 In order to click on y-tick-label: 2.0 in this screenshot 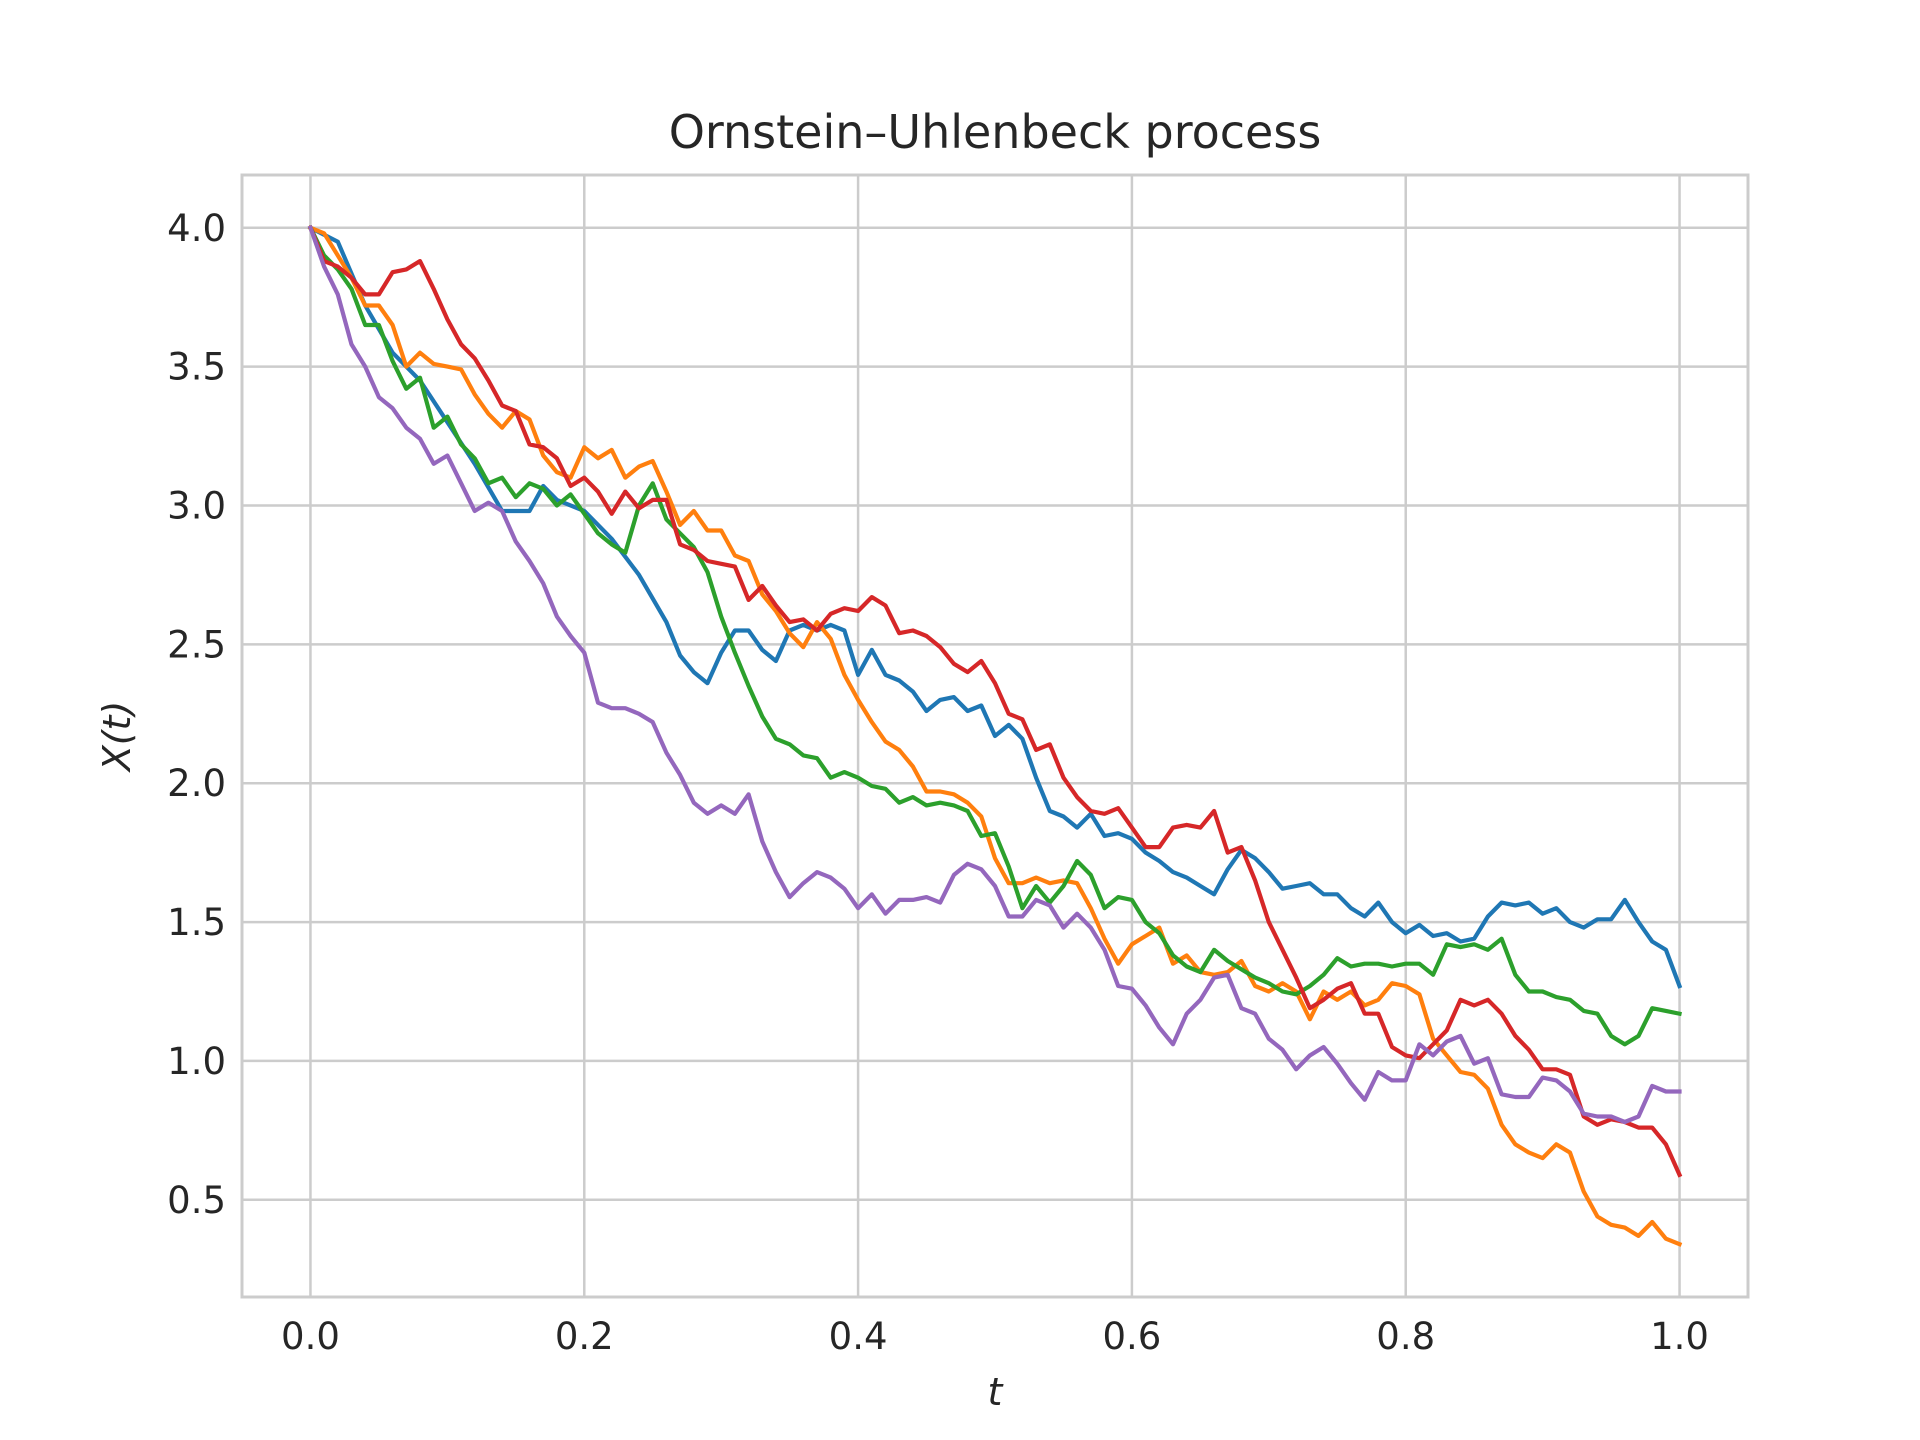, I will do `click(196, 783)`.